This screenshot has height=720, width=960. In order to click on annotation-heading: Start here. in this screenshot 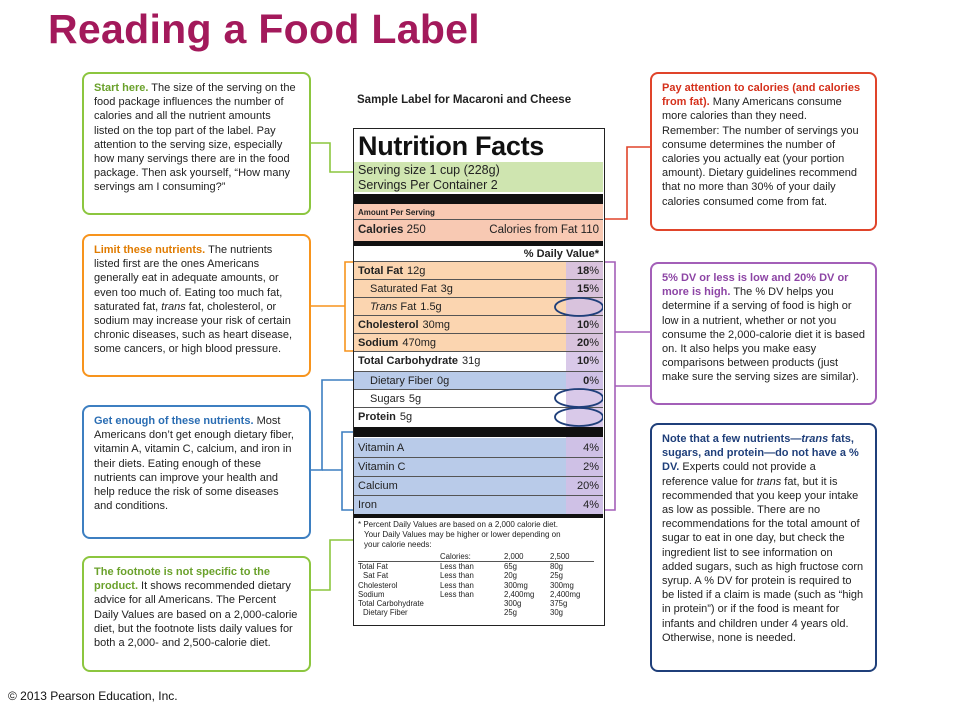, I will do `click(121, 88)`.